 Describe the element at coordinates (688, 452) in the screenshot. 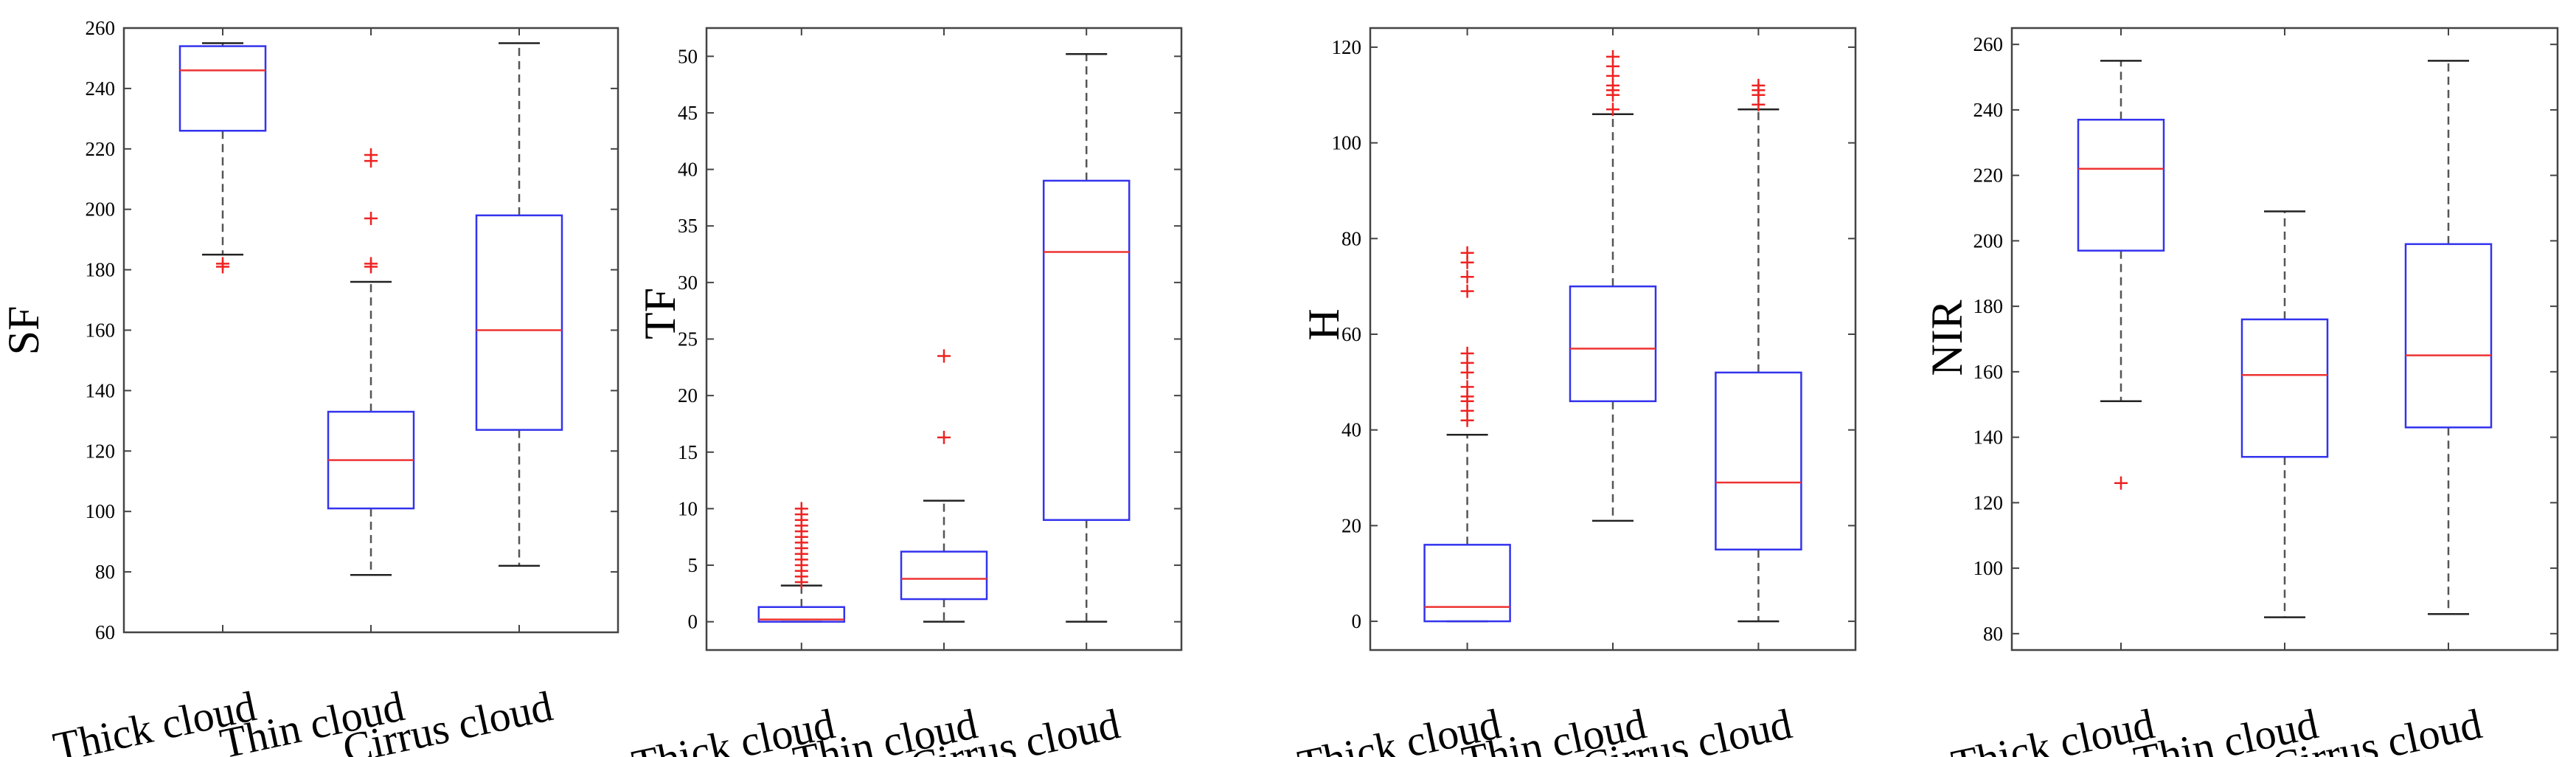

I see `y-tick-label: 15` at that location.